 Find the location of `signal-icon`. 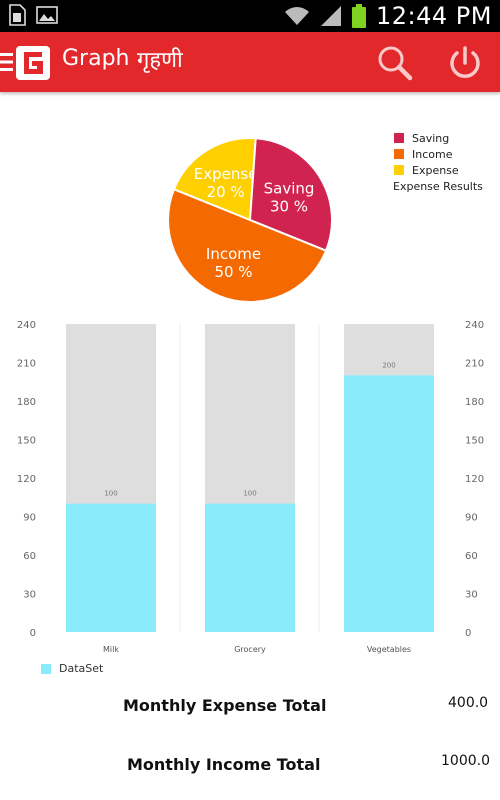

signal-icon is located at coordinates (331, 16).